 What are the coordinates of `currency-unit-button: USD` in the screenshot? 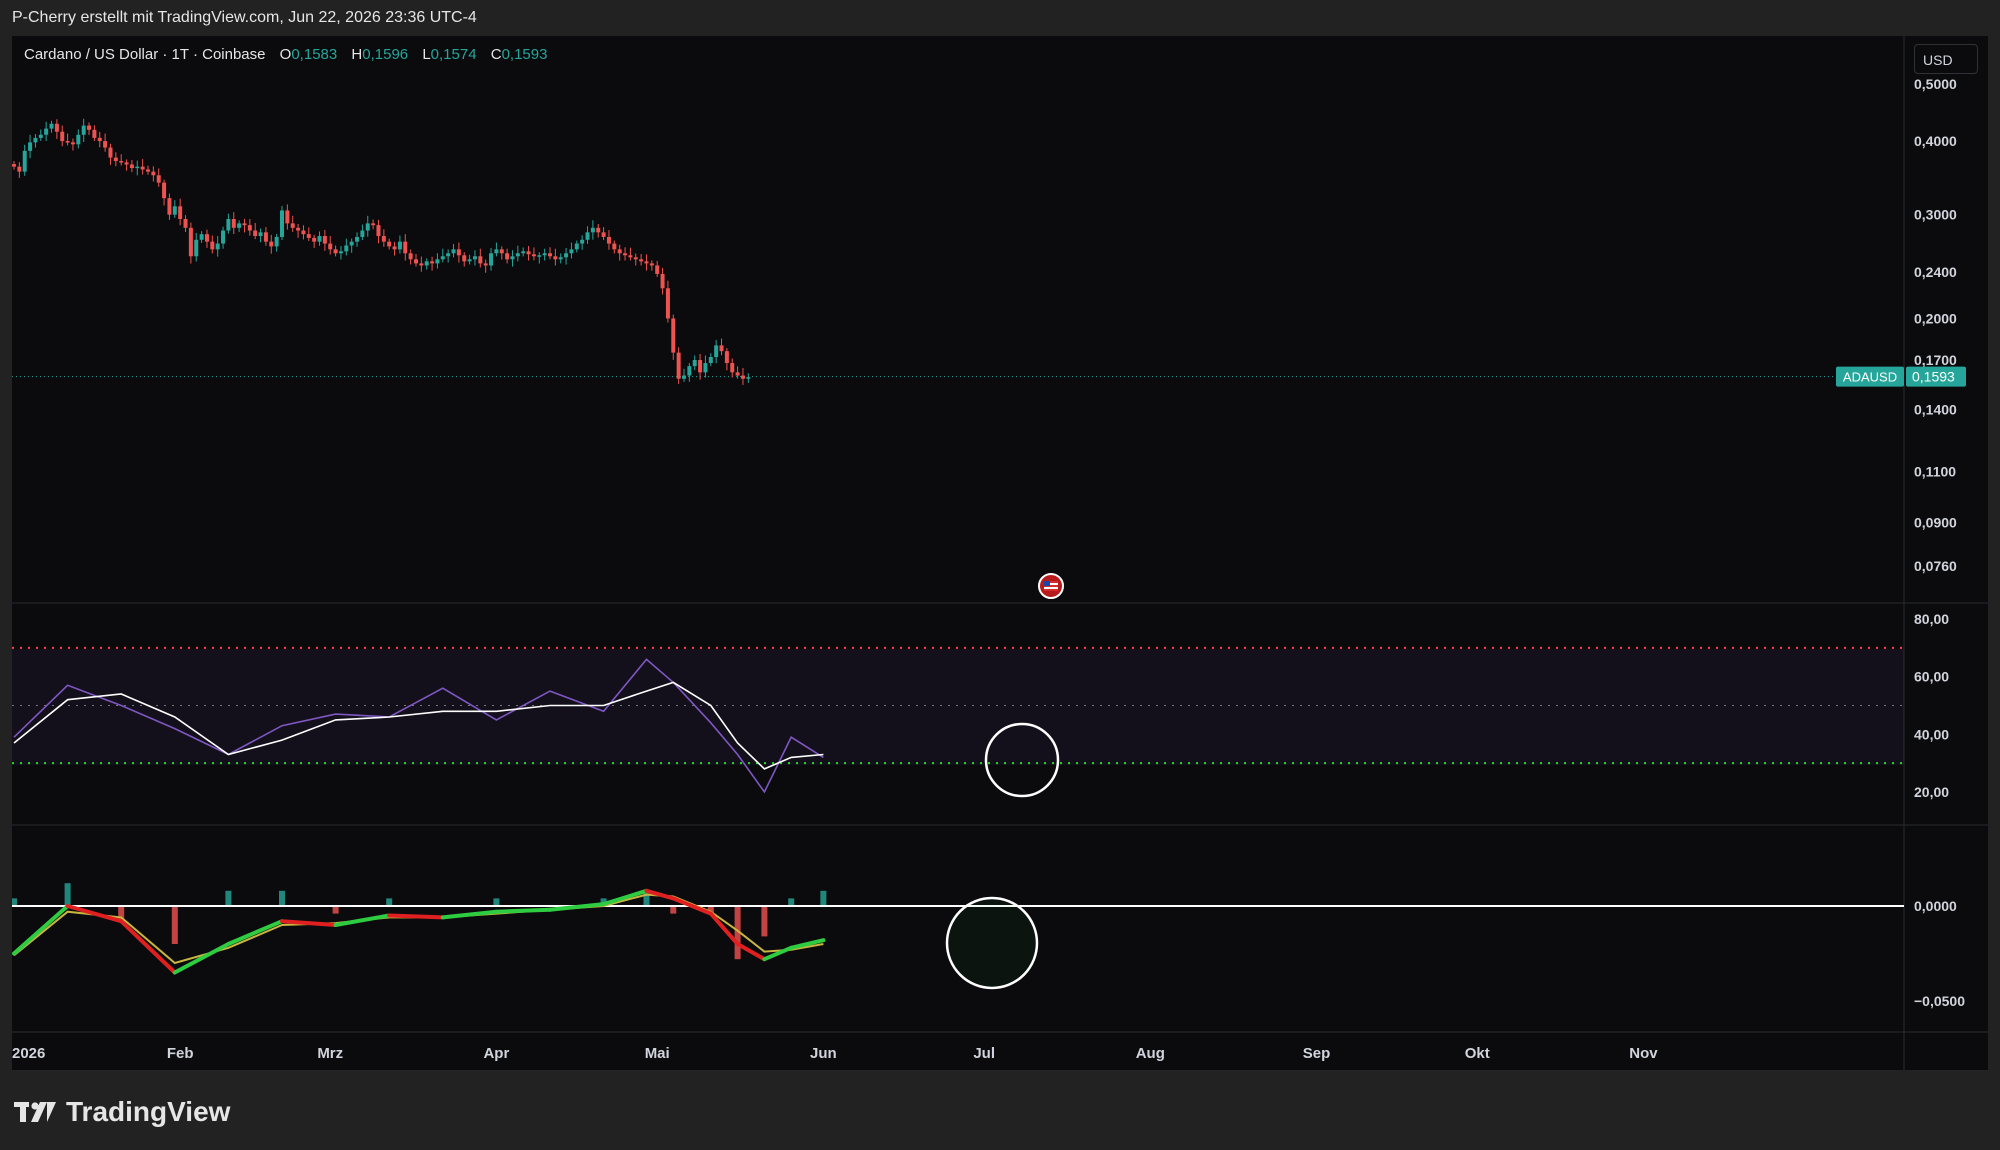 It's located at (1946, 59).